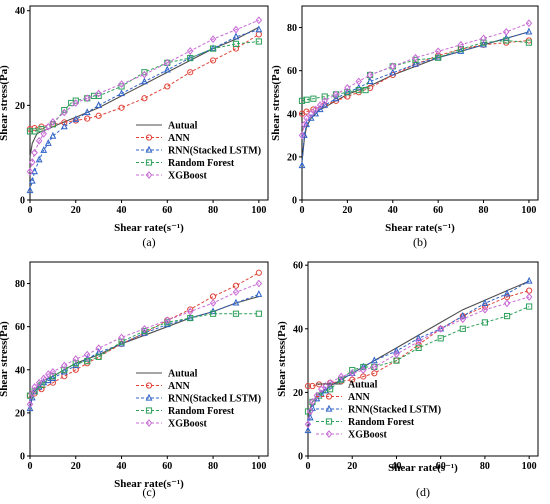  What do you see at coordinates (20, 284) in the screenshot?
I see `y-tick-label: 80` at bounding box center [20, 284].